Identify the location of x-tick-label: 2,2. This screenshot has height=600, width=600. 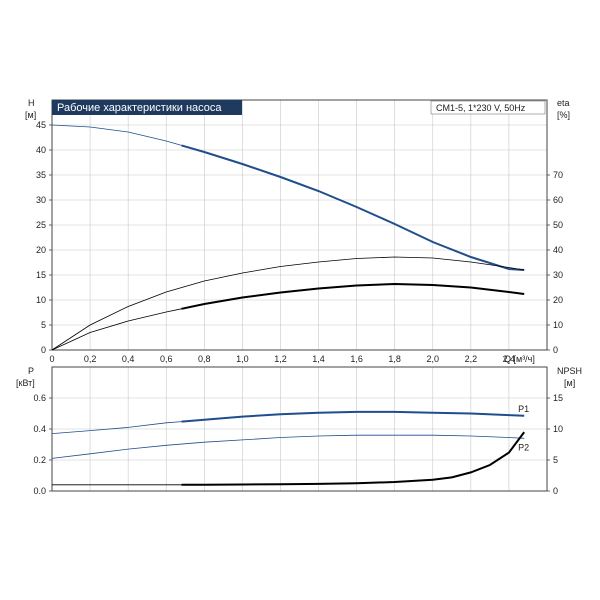
(471, 359).